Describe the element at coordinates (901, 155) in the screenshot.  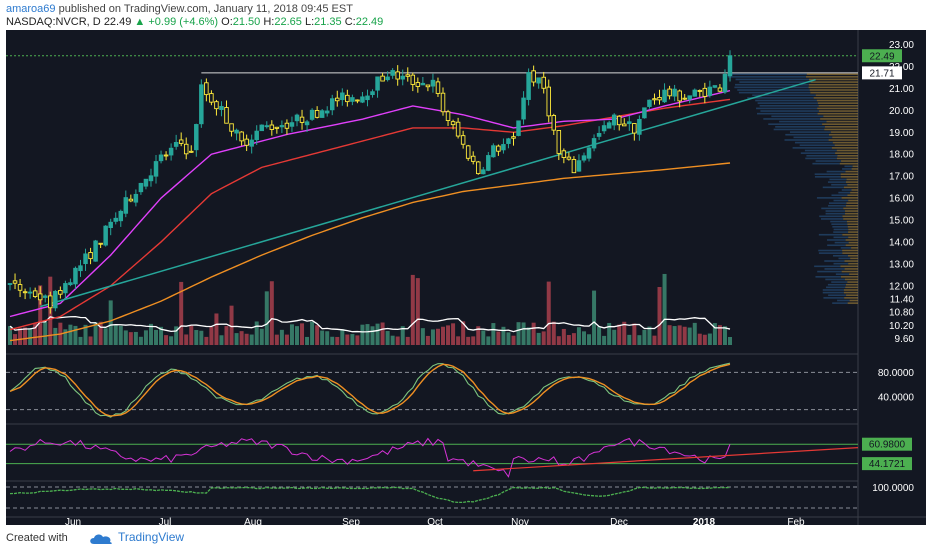
I see `price-tick-label: 18.00` at that location.